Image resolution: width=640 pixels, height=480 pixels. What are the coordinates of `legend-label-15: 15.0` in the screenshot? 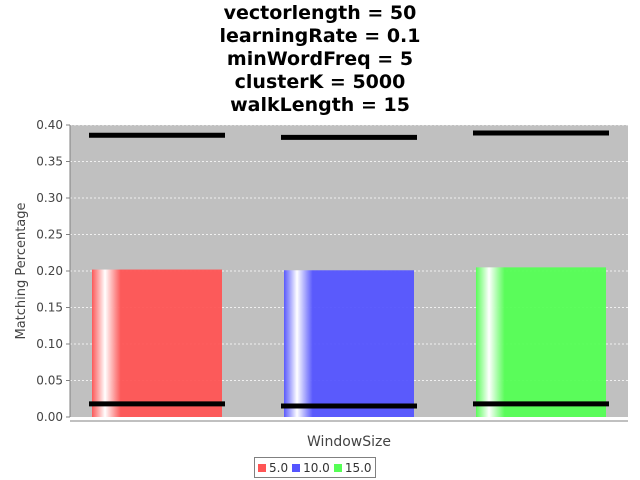 It's located at (358, 467).